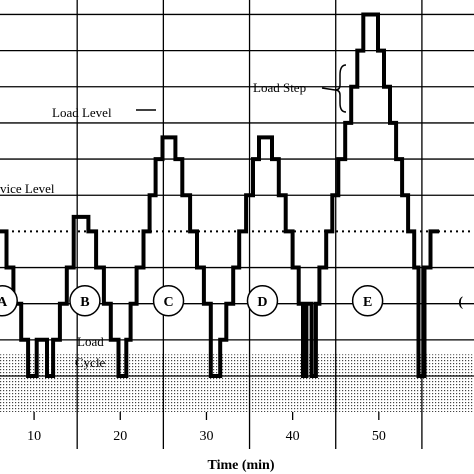 This screenshot has height=474, width=474. I want to click on load-step-pointer, so click(328, 89).